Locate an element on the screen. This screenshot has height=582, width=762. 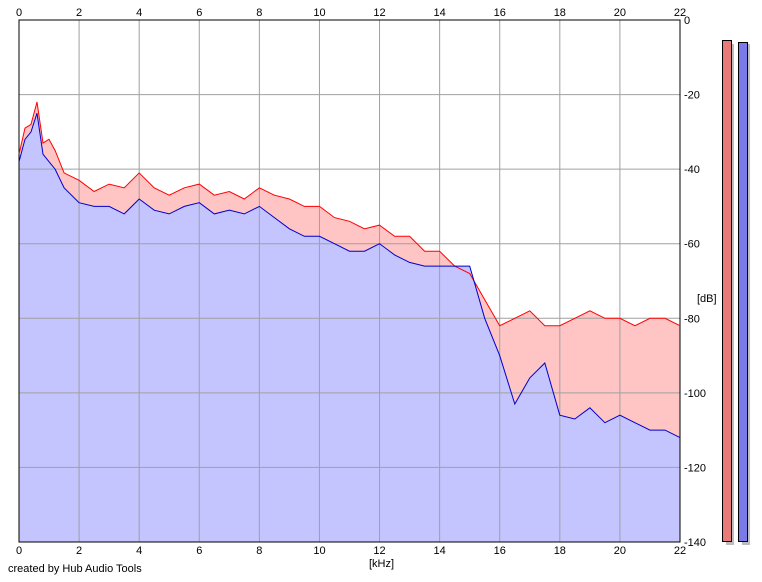
x-tick-label-top: 18 is located at coordinates (560, 13).